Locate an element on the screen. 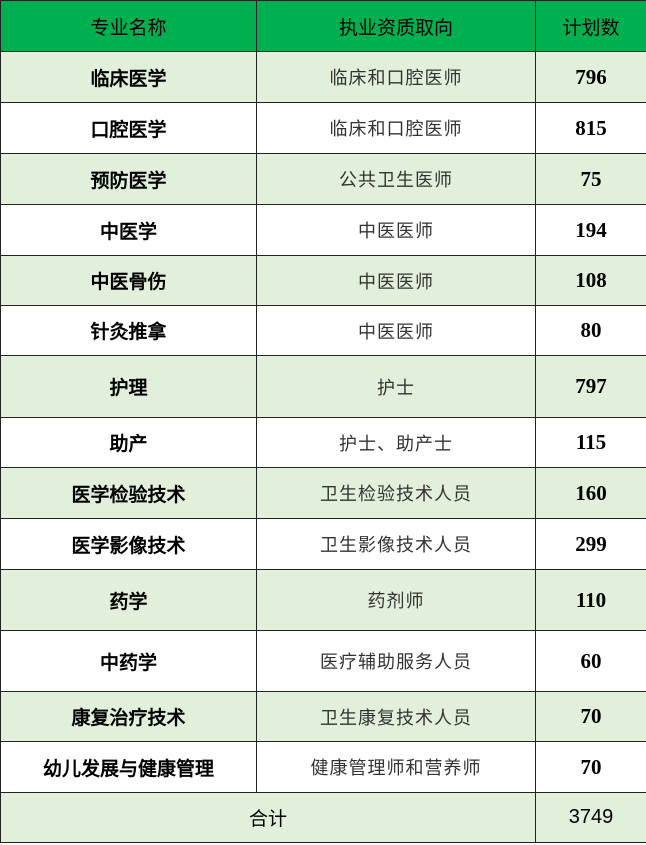 The image size is (646, 845). table-row: 预防医学 公共卫生医师 75 is located at coordinates (323, 179).